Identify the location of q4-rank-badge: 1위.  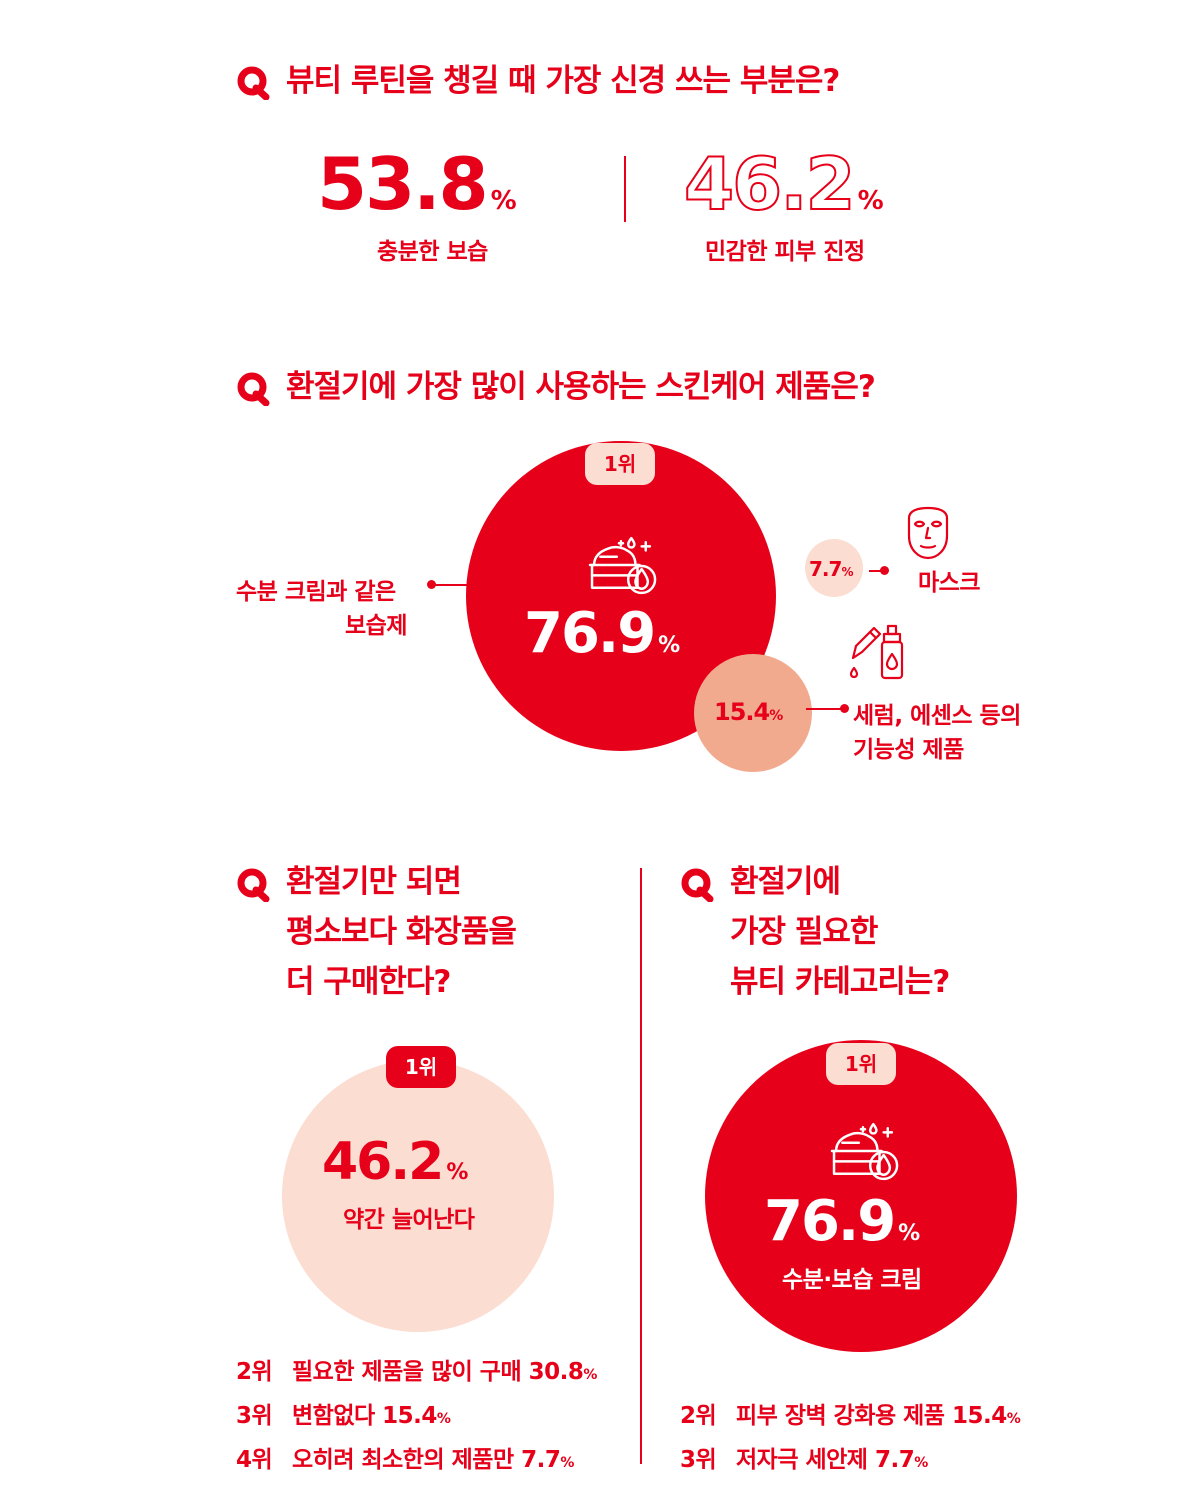
(861, 1064).